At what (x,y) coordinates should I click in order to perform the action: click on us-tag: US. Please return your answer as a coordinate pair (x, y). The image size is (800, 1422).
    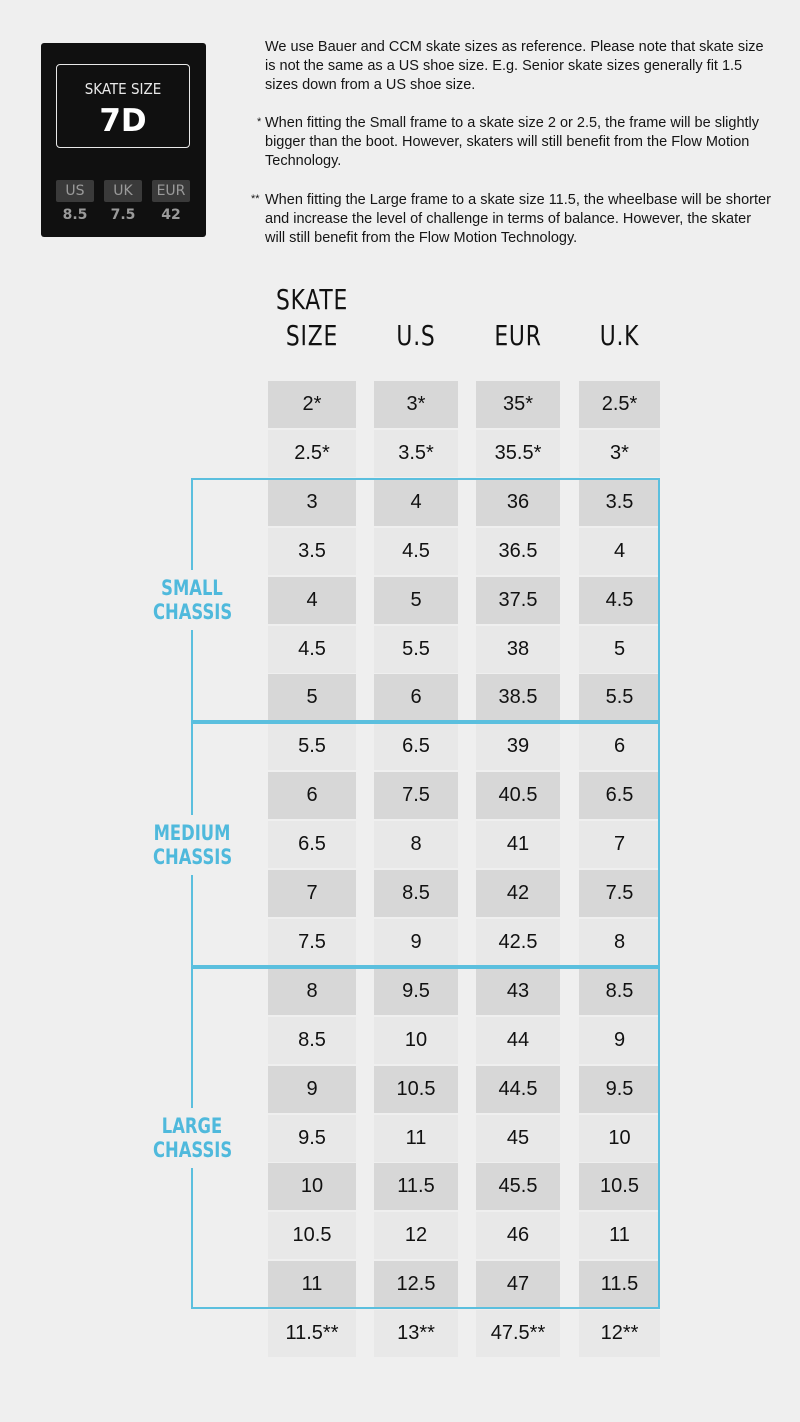
    Looking at the image, I should click on (75, 191).